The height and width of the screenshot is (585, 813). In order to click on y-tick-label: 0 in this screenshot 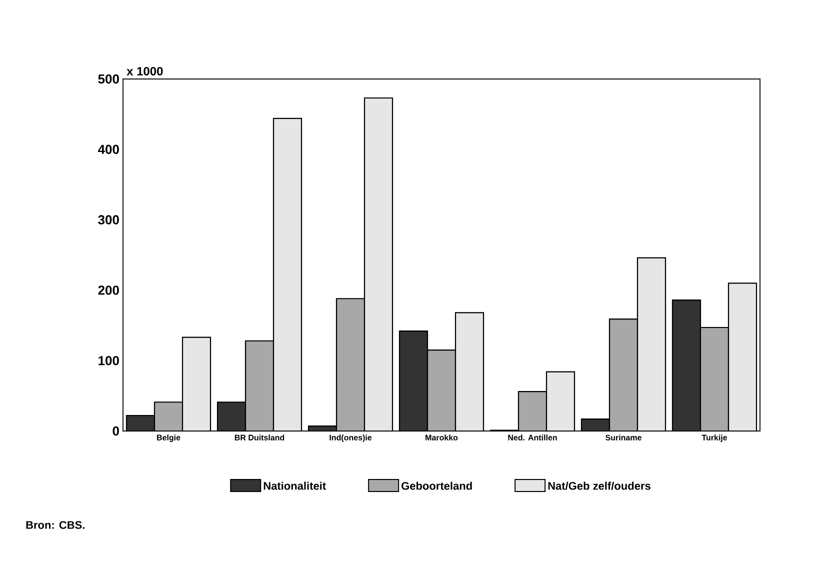, I will do `click(115, 431)`.